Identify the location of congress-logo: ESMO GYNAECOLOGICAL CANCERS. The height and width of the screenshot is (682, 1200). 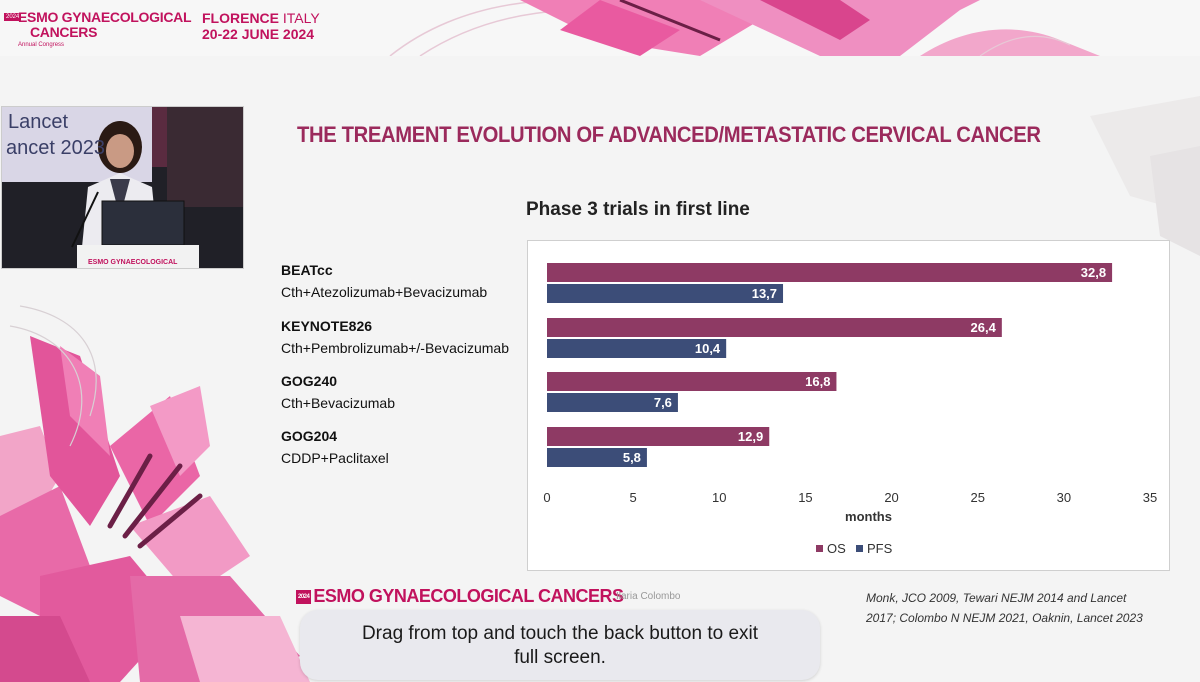
(105, 24).